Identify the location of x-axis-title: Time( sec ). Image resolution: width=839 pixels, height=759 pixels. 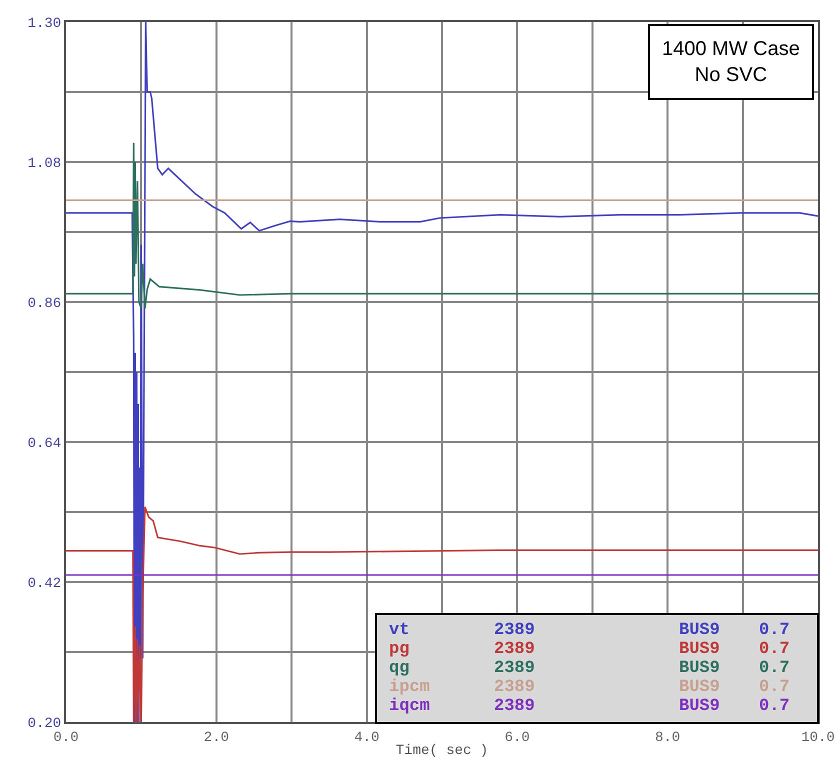
(442, 751).